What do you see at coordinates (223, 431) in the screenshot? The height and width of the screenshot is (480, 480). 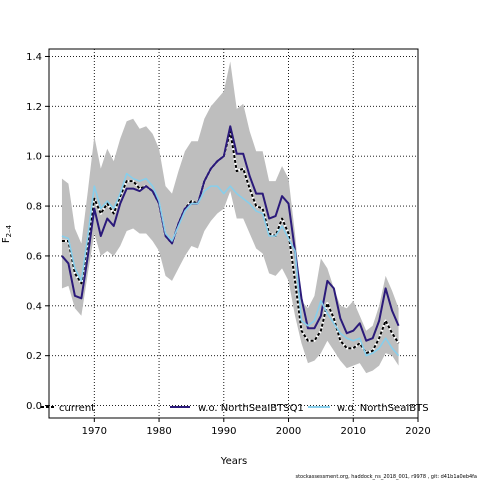 I see `x-tick-label: 1990` at bounding box center [223, 431].